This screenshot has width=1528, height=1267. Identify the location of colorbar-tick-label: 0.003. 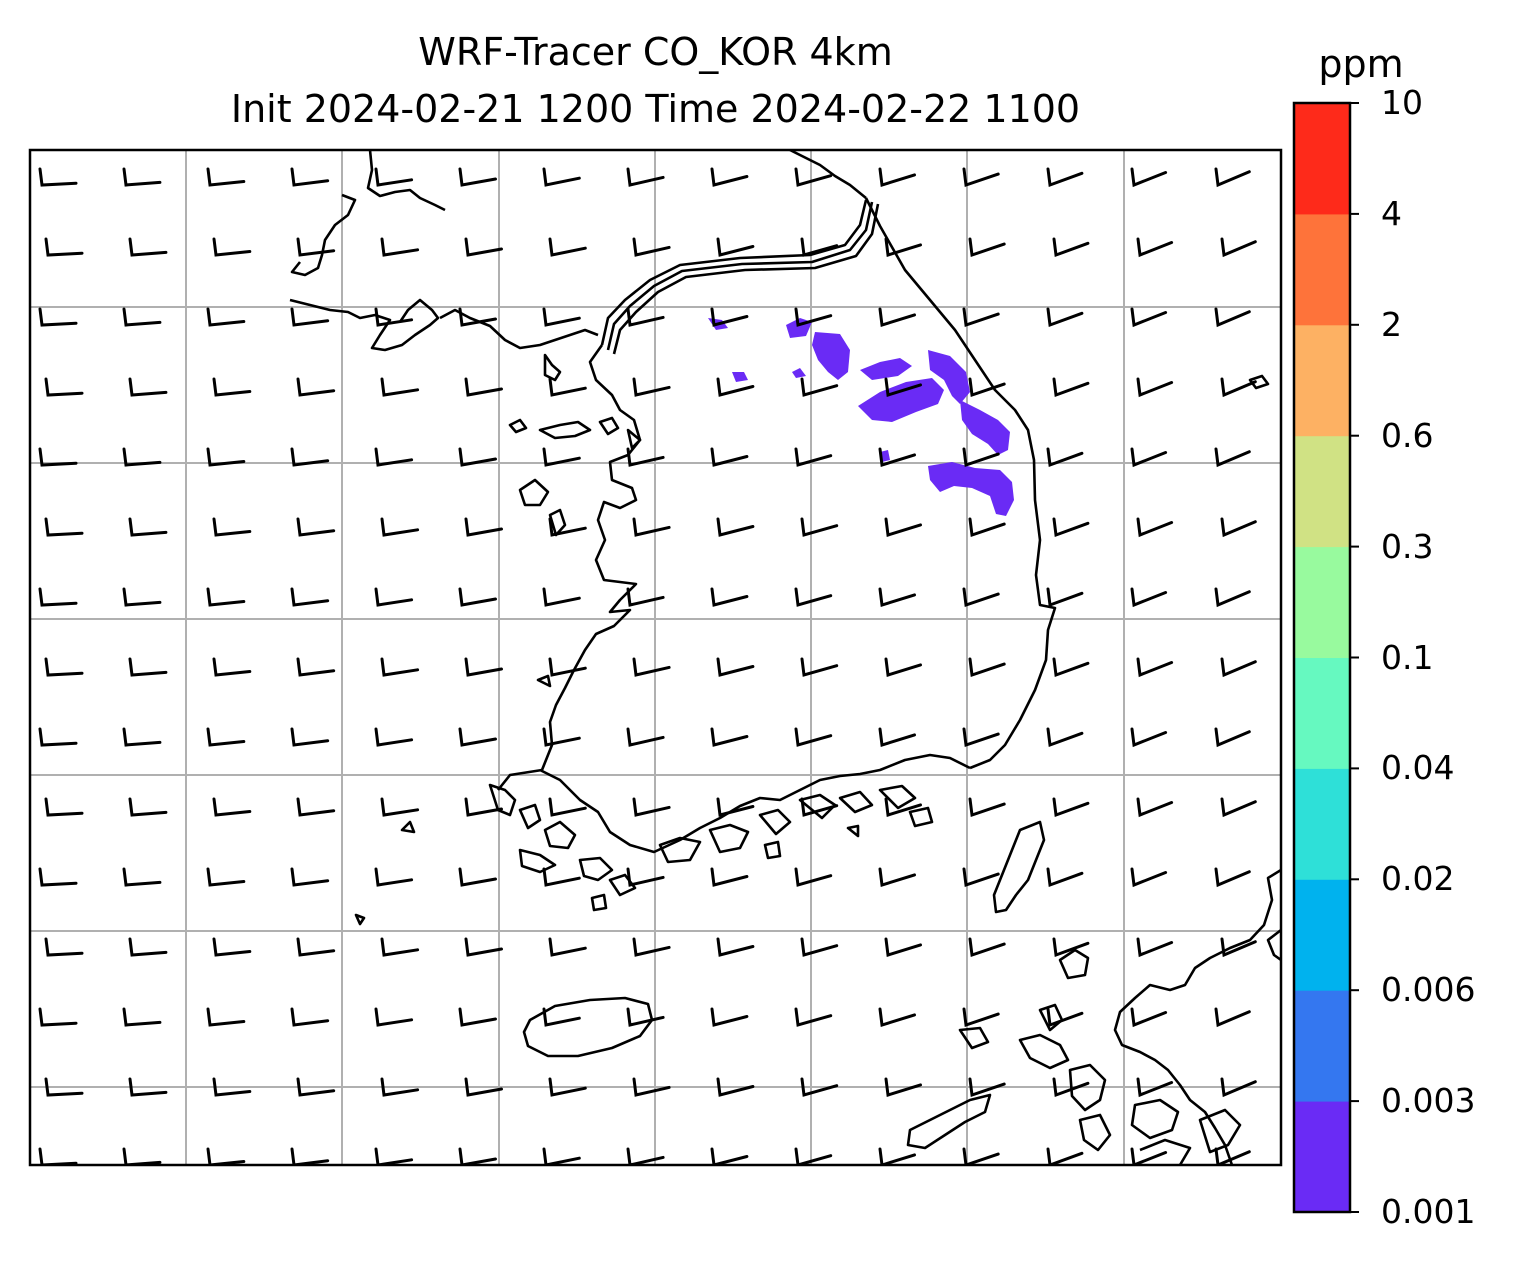
(1428, 1101).